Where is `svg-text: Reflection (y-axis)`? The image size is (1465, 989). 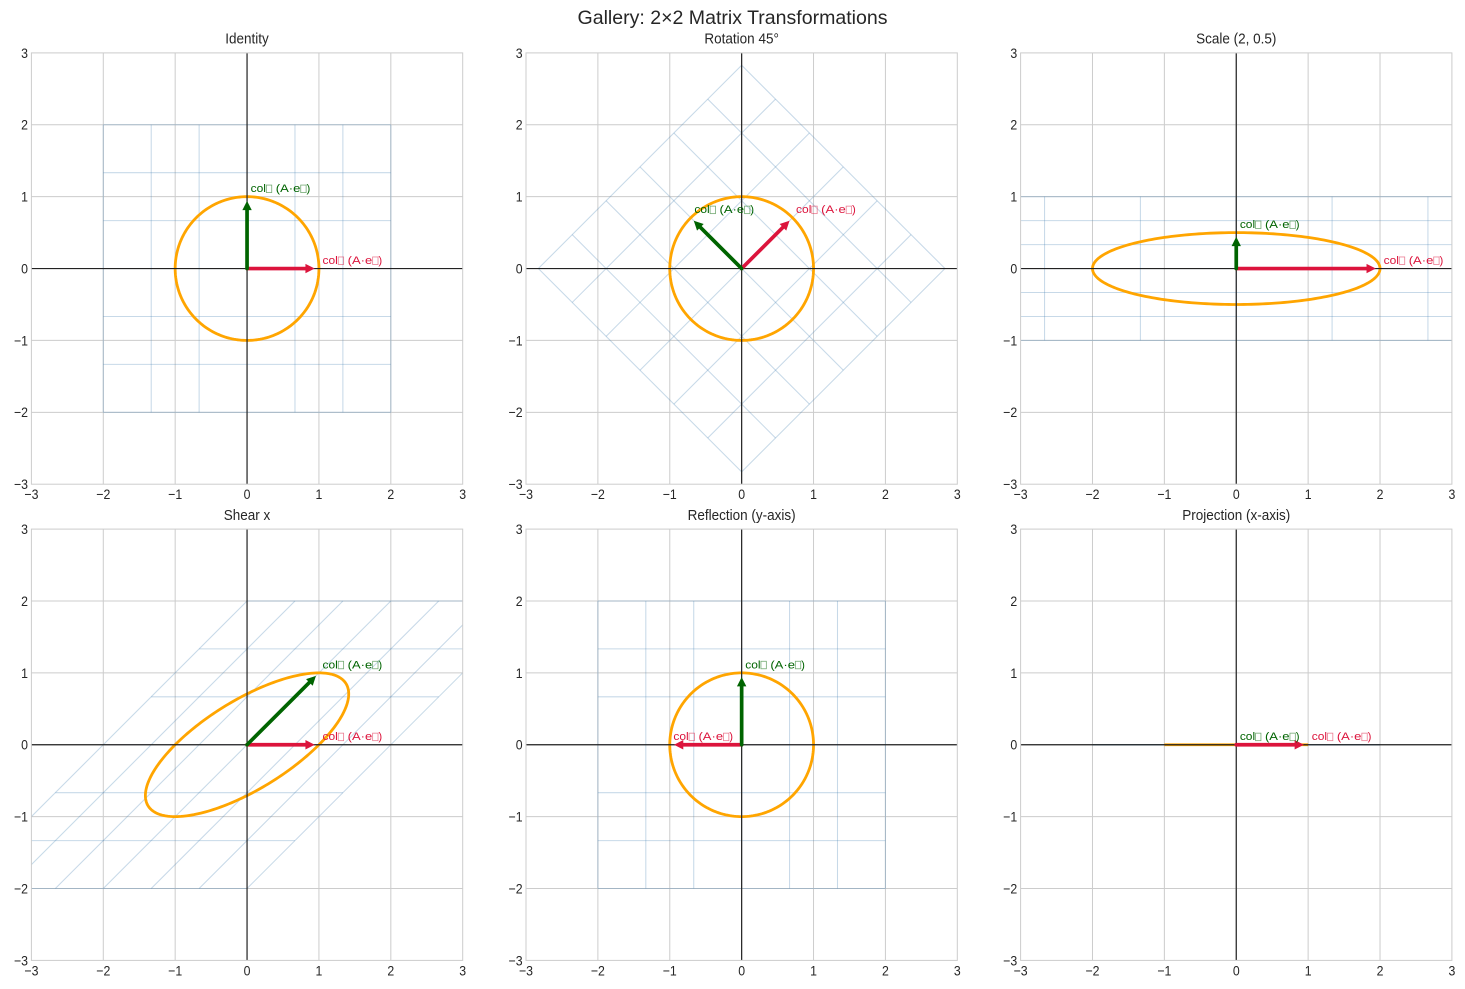
svg-text: Reflection (y-axis) is located at coordinates (742, 515).